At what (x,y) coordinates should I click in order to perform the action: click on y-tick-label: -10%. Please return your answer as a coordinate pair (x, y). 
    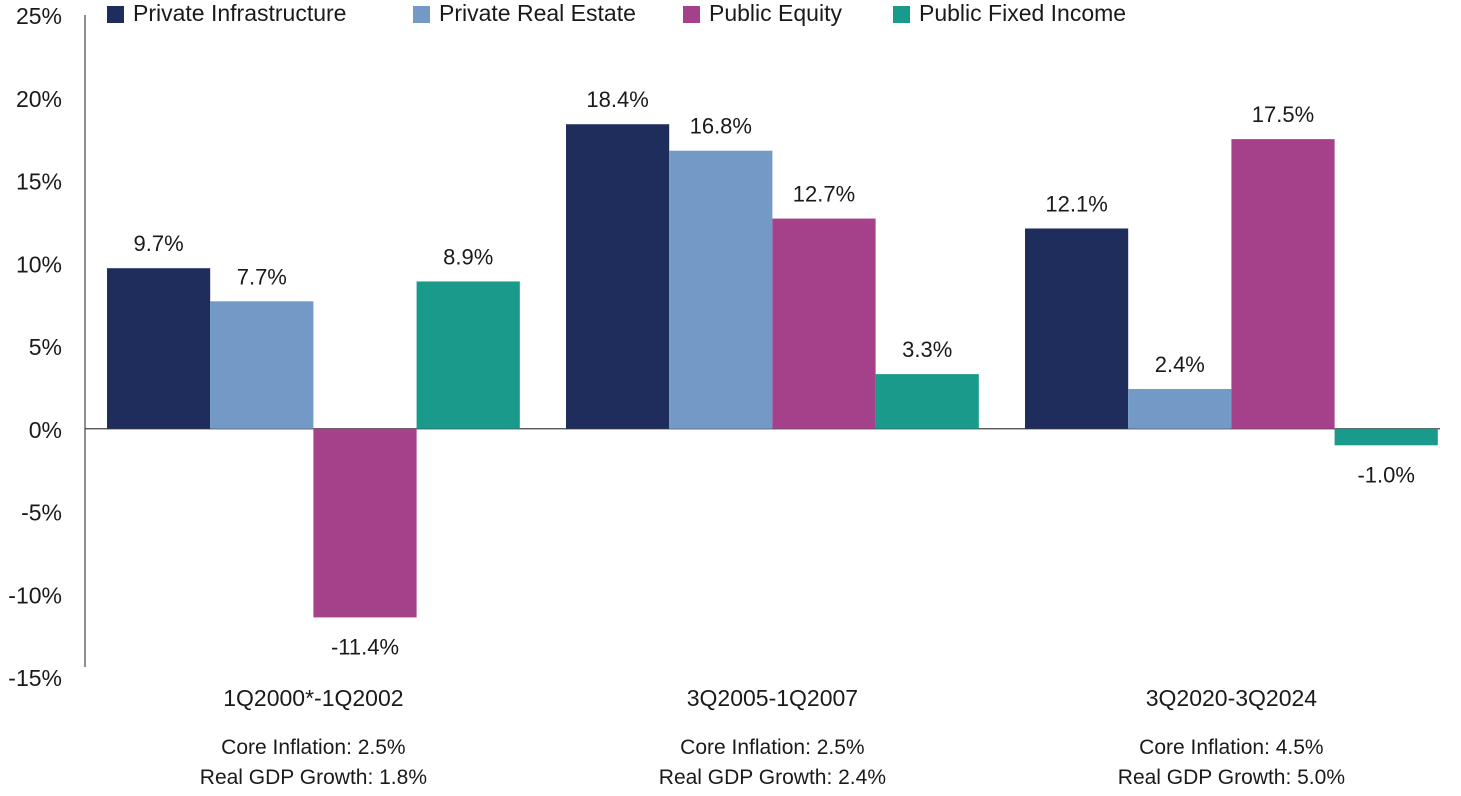
    Looking at the image, I should click on (35, 595).